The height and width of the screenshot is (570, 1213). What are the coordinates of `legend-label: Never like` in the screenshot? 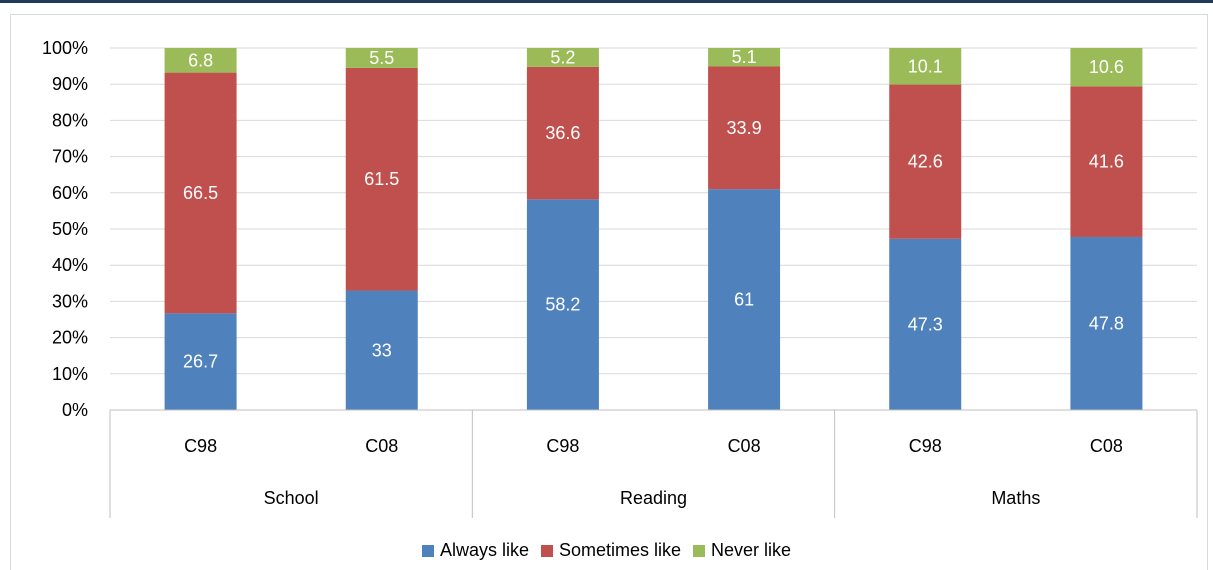 It's located at (751, 550).